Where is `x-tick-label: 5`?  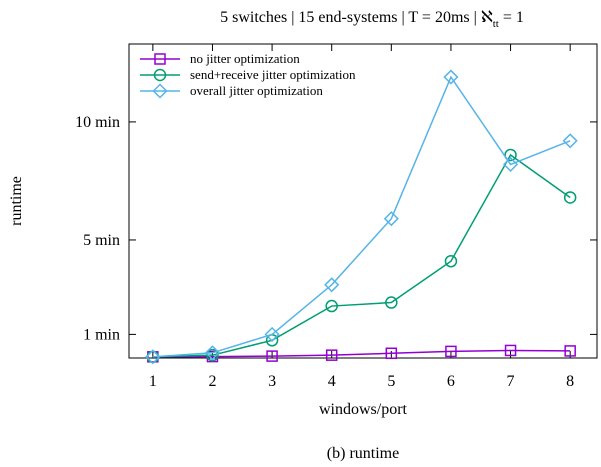 x-tick-label: 5 is located at coordinates (391, 381).